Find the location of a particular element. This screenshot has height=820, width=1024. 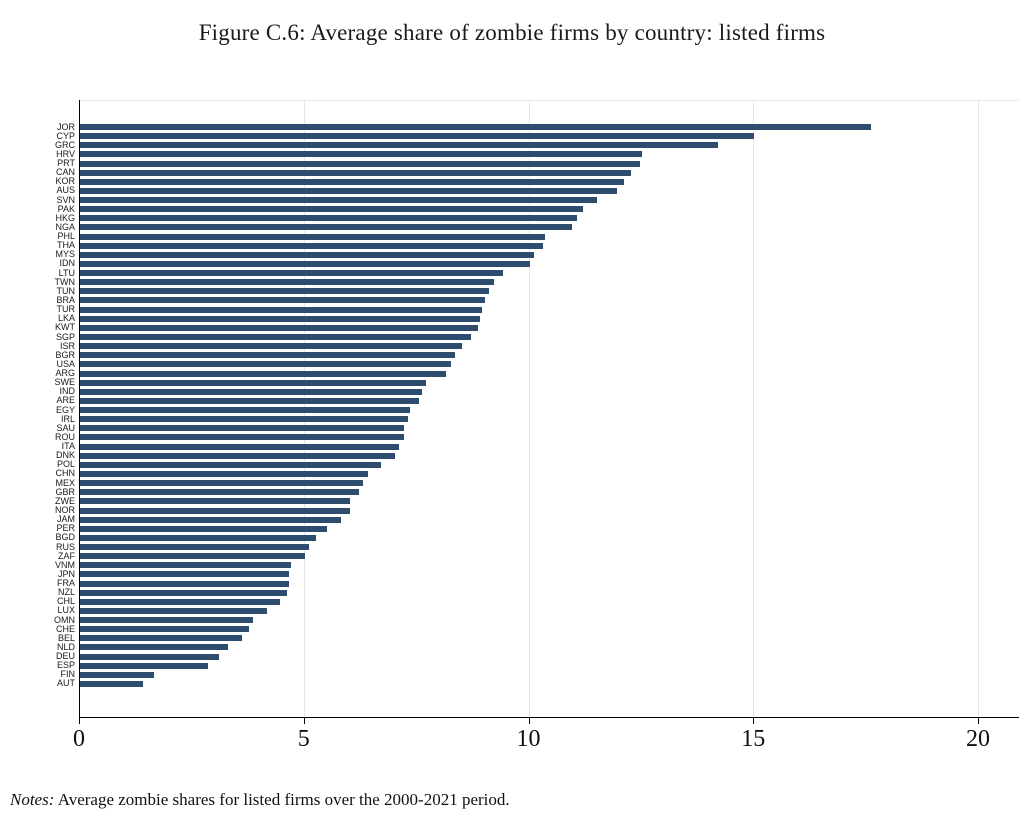

xtick-label-5: 5 is located at coordinates (303, 739).